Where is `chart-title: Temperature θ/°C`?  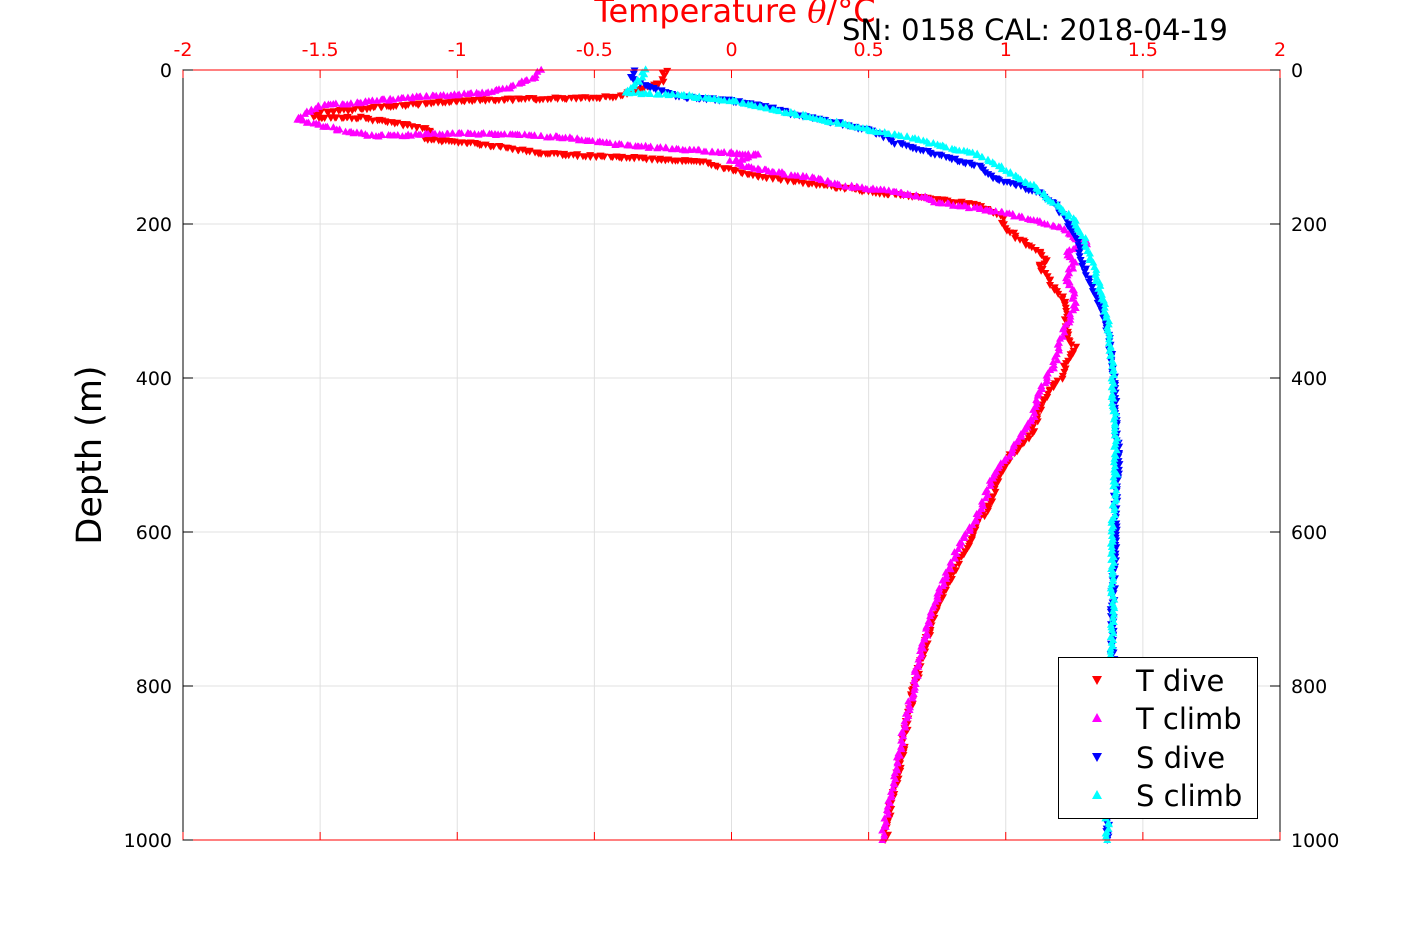 chart-title: Temperature θ/°C is located at coordinates (735, 15).